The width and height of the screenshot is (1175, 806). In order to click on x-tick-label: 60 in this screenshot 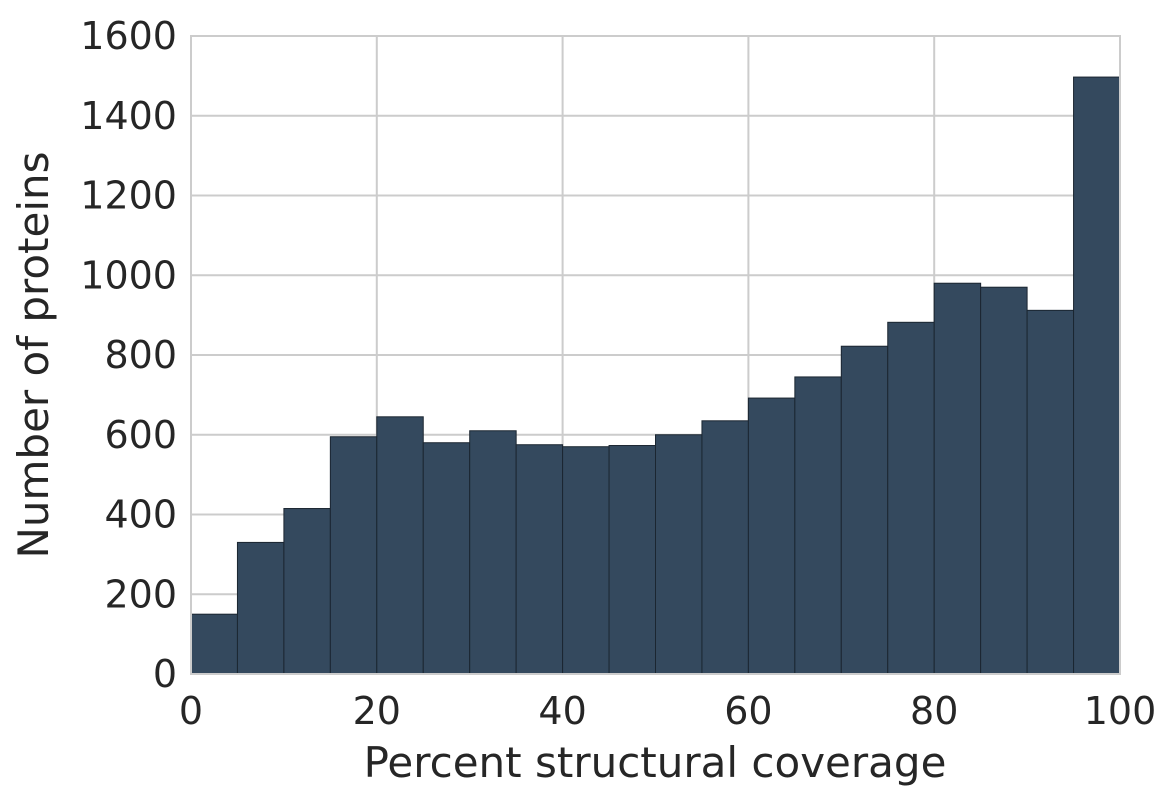, I will do `click(748, 711)`.